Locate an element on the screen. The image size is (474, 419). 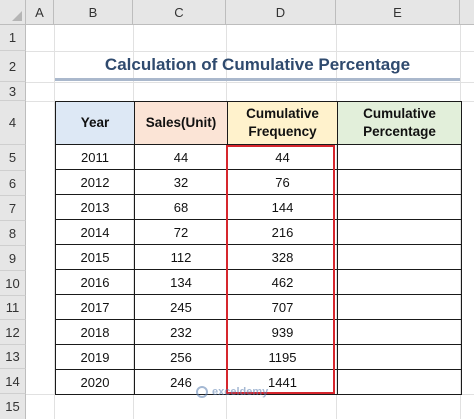
sheet-title: Calculation of Cumulative Percentage is located at coordinates (257, 64).